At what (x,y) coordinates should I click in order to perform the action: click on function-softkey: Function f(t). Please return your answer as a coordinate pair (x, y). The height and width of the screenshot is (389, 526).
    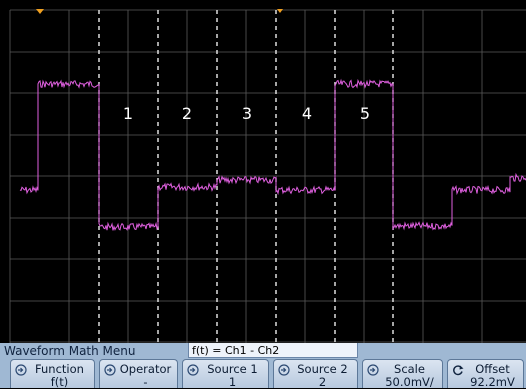
    Looking at the image, I should click on (52, 374).